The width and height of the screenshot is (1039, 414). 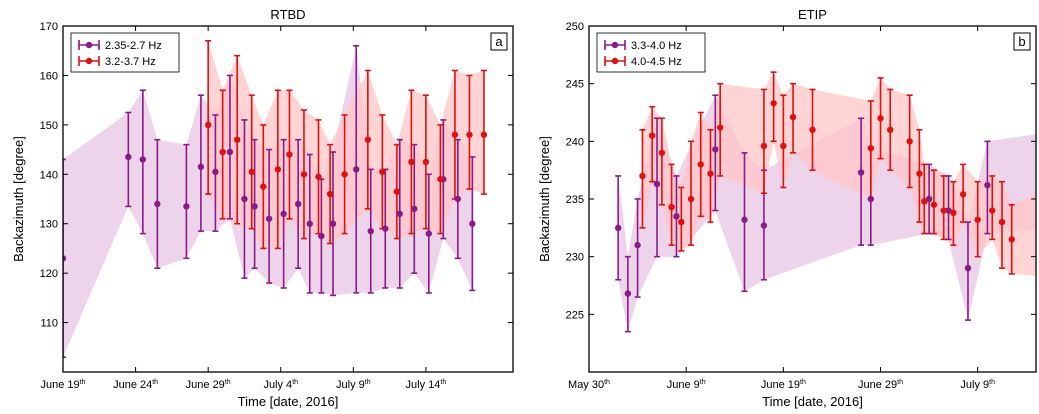 What do you see at coordinates (288, 401) in the screenshot?
I see `x-axis-label-a: Time [date, 2016]` at bounding box center [288, 401].